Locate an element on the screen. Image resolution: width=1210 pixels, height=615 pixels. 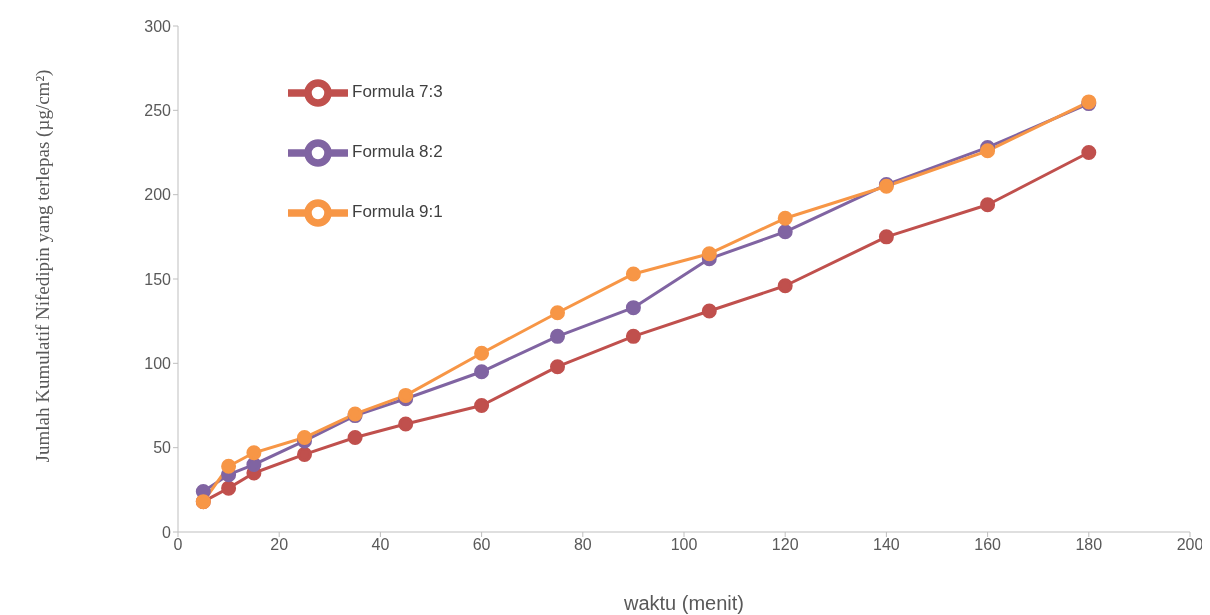
y-axis-title: Jumlah Kumulatif Nifedipin yang terlepas (µg/cm²) is located at coordinates (42, 266).